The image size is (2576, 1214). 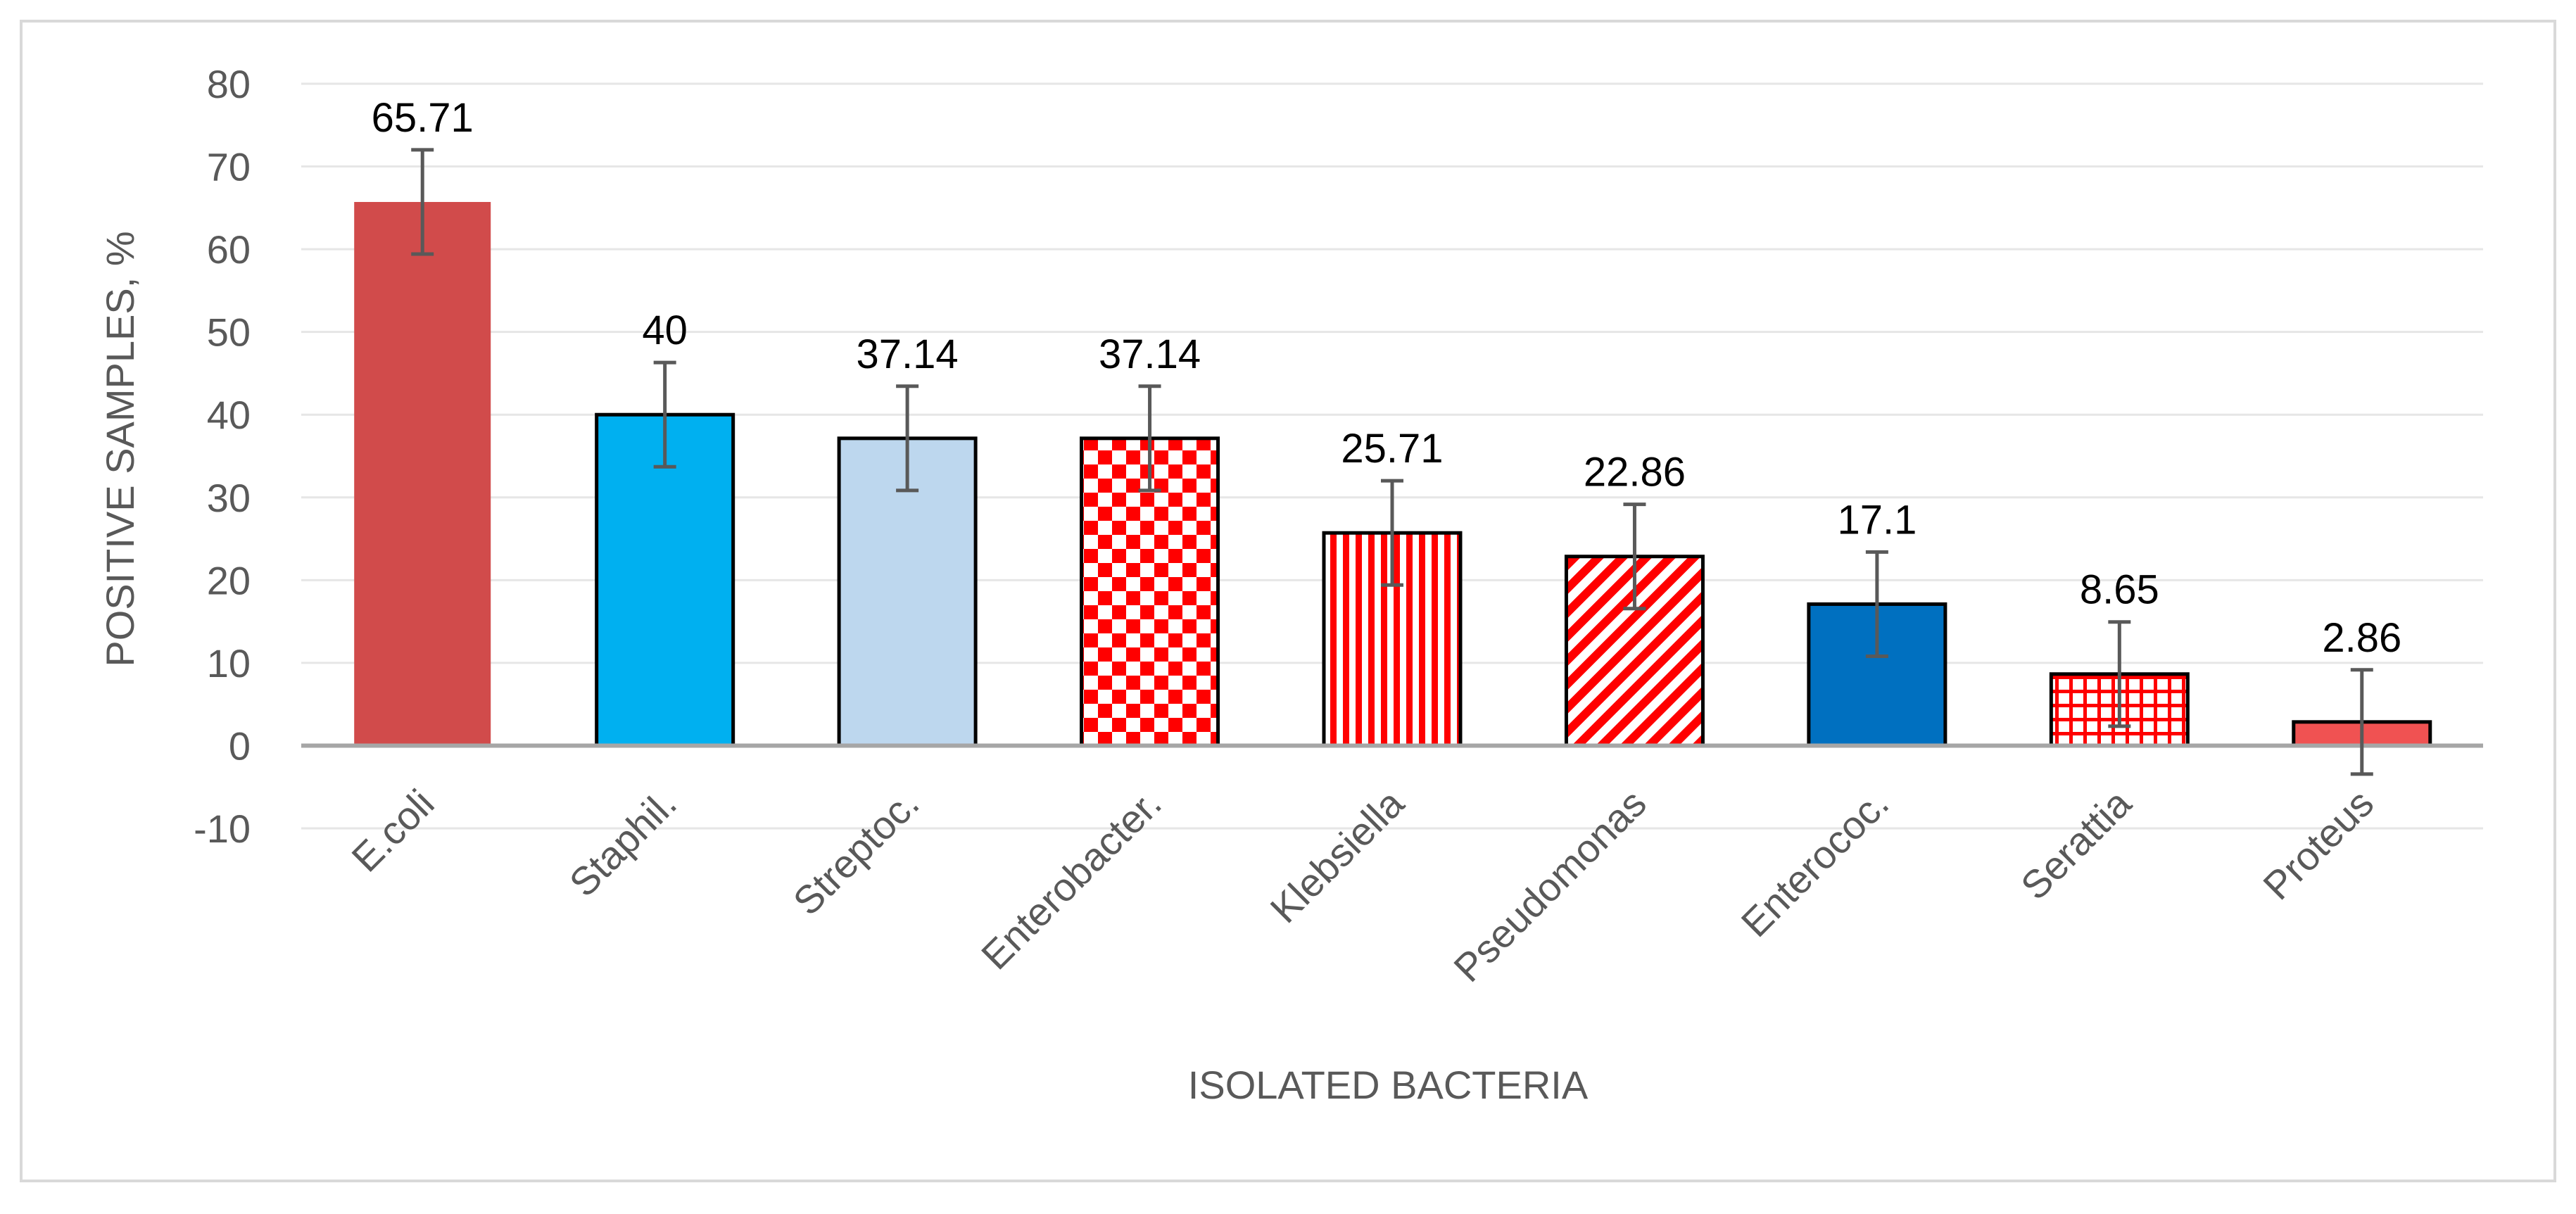 I want to click on y-tick-label: 60, so click(x=229, y=250).